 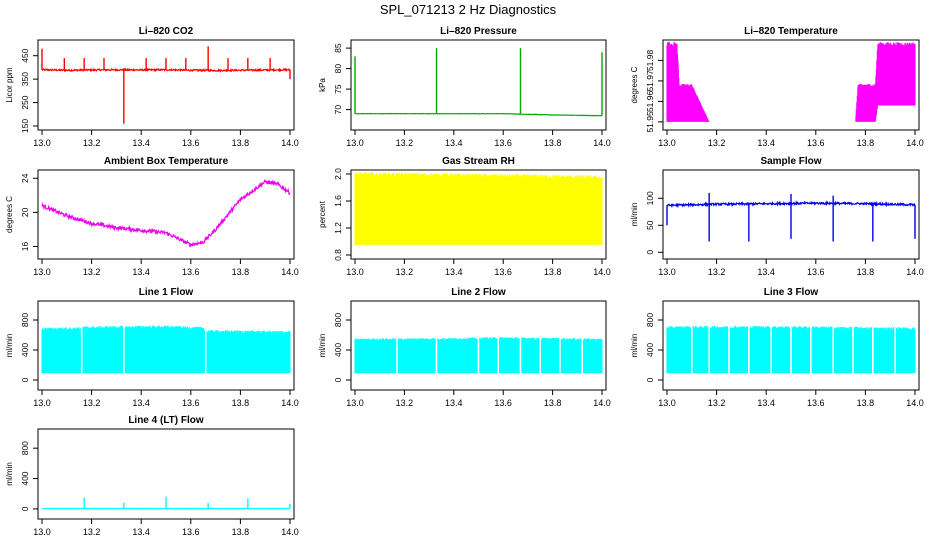 What do you see at coordinates (322, 85) in the screenshot?
I see `y-axis-label: kPa` at bounding box center [322, 85].